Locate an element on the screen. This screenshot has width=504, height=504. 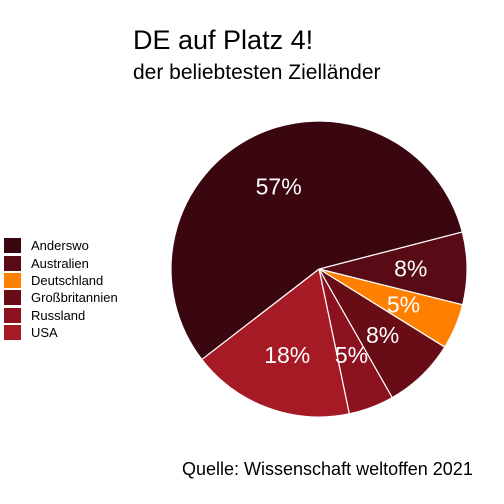
pie-label-australien: 8% is located at coordinates (410, 269).